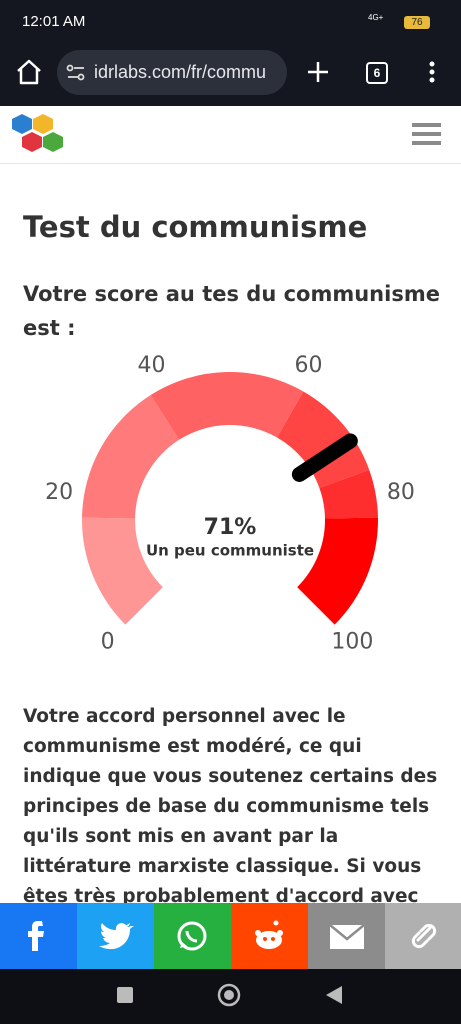  What do you see at coordinates (309, 365) in the screenshot?
I see `gauge-tick-label: 60` at bounding box center [309, 365].